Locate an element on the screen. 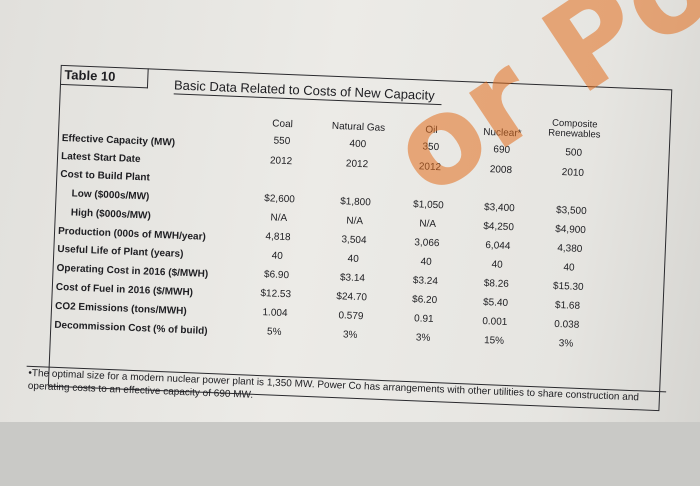  table-cell: 0.001 is located at coordinates (495, 321).